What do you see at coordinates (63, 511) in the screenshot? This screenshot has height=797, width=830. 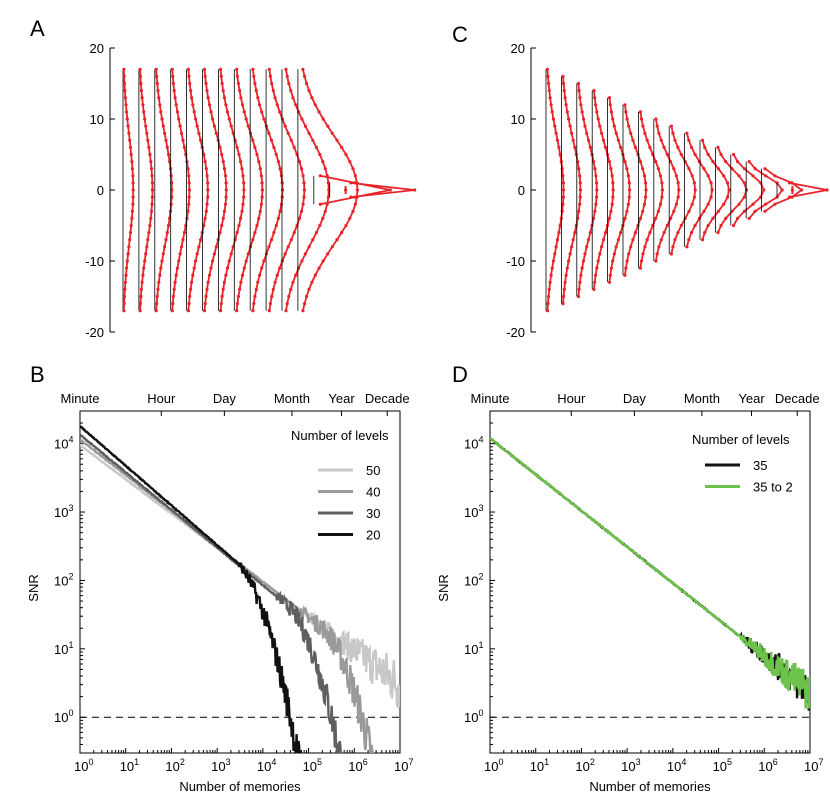 I see `y-tick-label: 103` at bounding box center [63, 511].